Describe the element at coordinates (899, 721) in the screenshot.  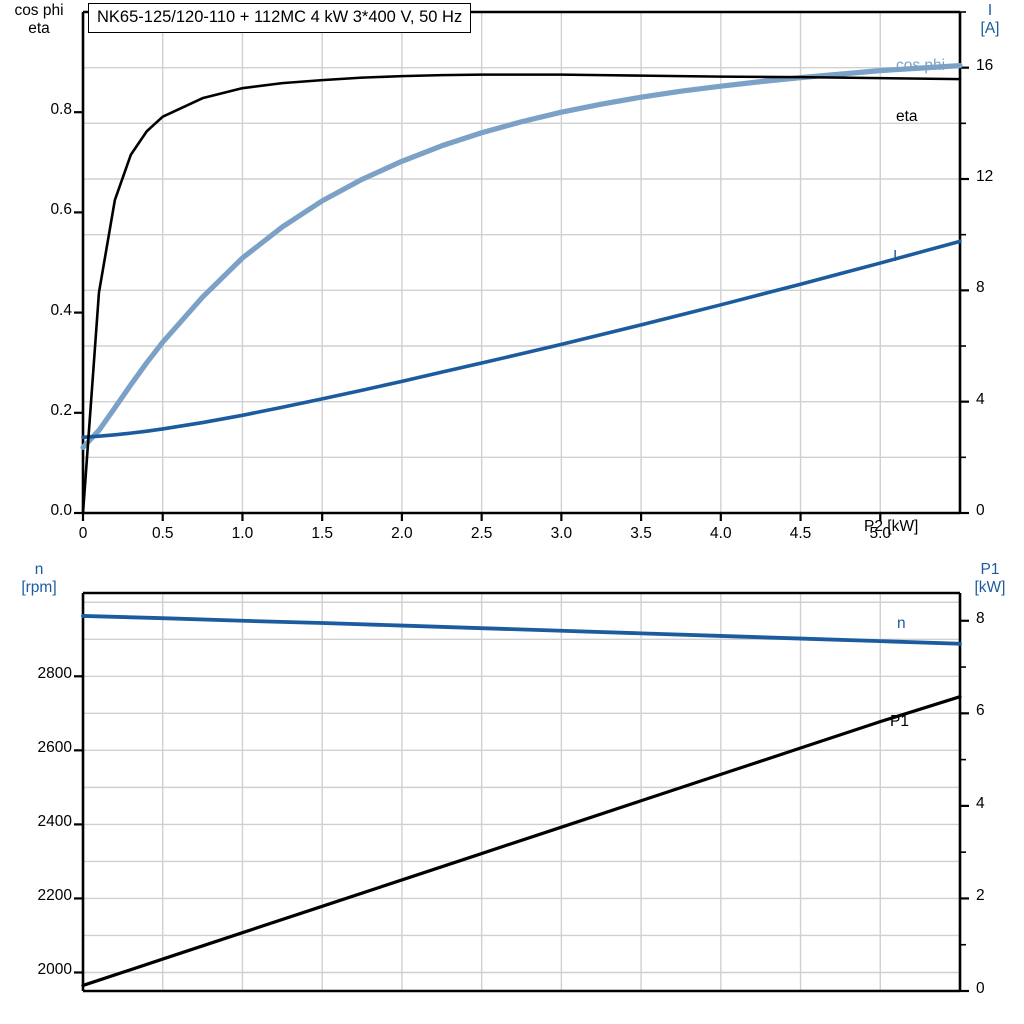
I see `curve-label-p1: P1` at that location.